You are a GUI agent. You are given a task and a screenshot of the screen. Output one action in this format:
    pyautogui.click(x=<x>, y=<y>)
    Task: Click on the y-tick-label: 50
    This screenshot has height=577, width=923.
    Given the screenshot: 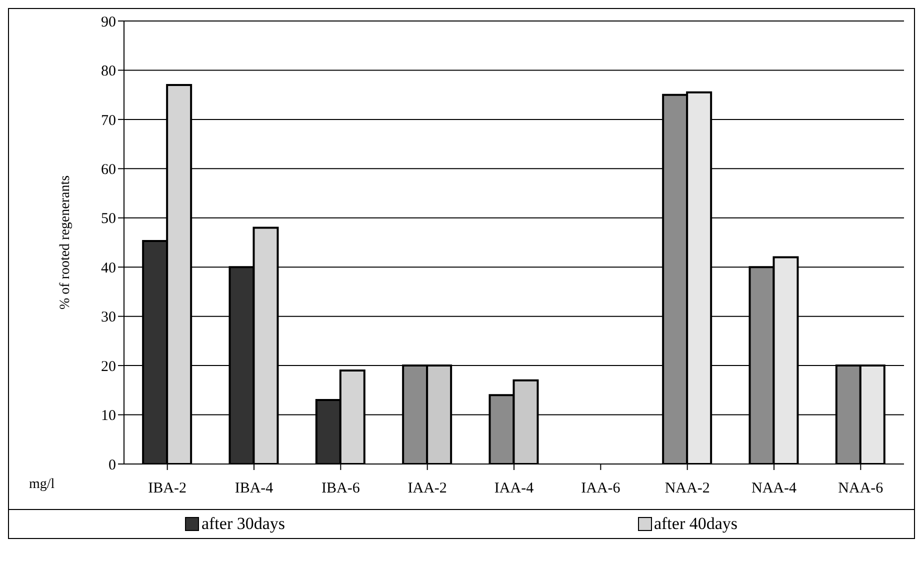 What is the action you would take?
    pyautogui.click(x=108, y=219)
    